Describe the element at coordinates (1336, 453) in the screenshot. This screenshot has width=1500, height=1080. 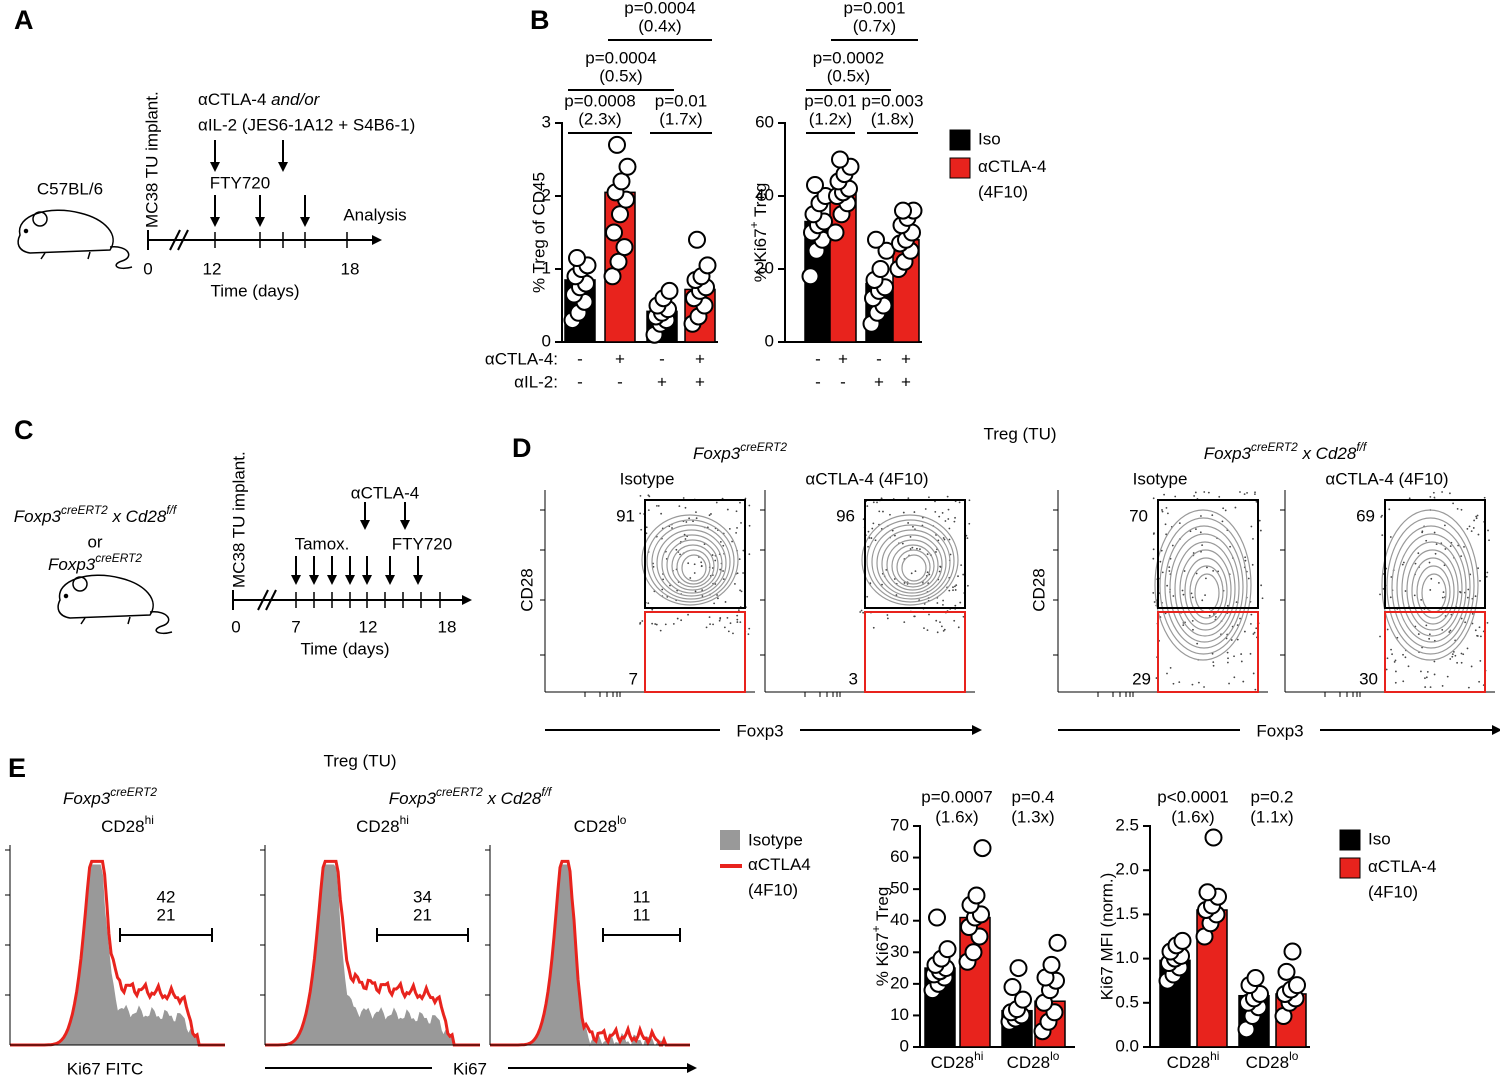
I see `text-part: Cd28` at that location.